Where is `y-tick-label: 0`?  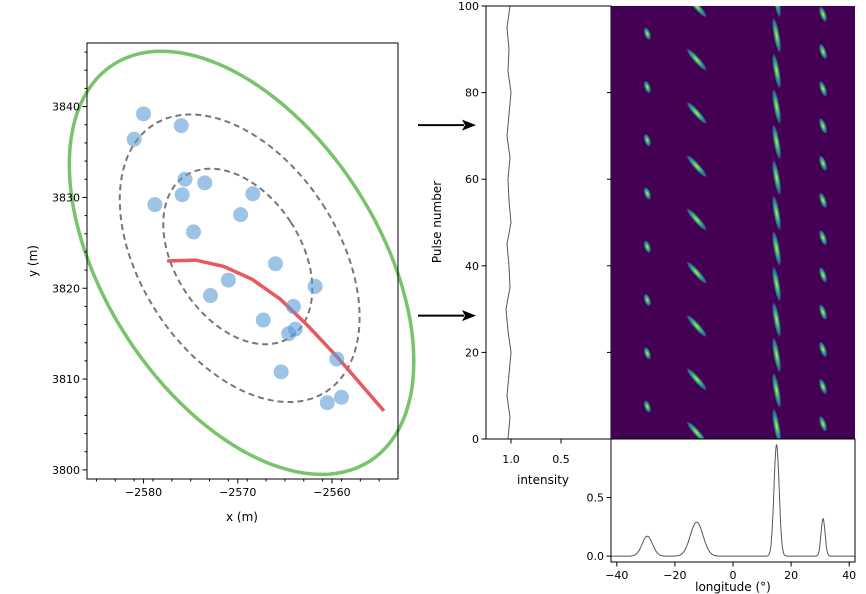 y-tick-label: 0 is located at coordinates (475, 439).